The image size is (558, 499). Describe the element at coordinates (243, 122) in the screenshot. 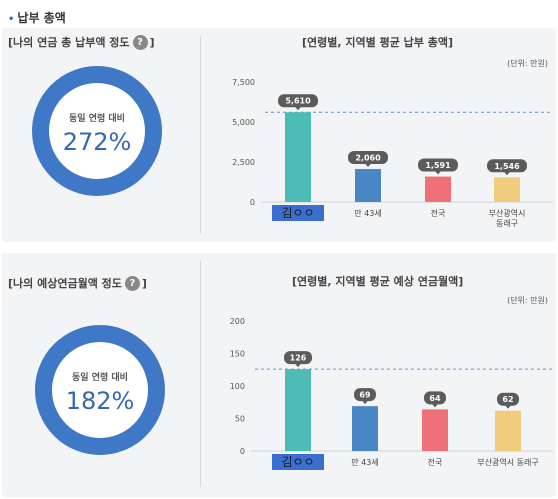

I see `y-tick-label: 5,000` at that location.